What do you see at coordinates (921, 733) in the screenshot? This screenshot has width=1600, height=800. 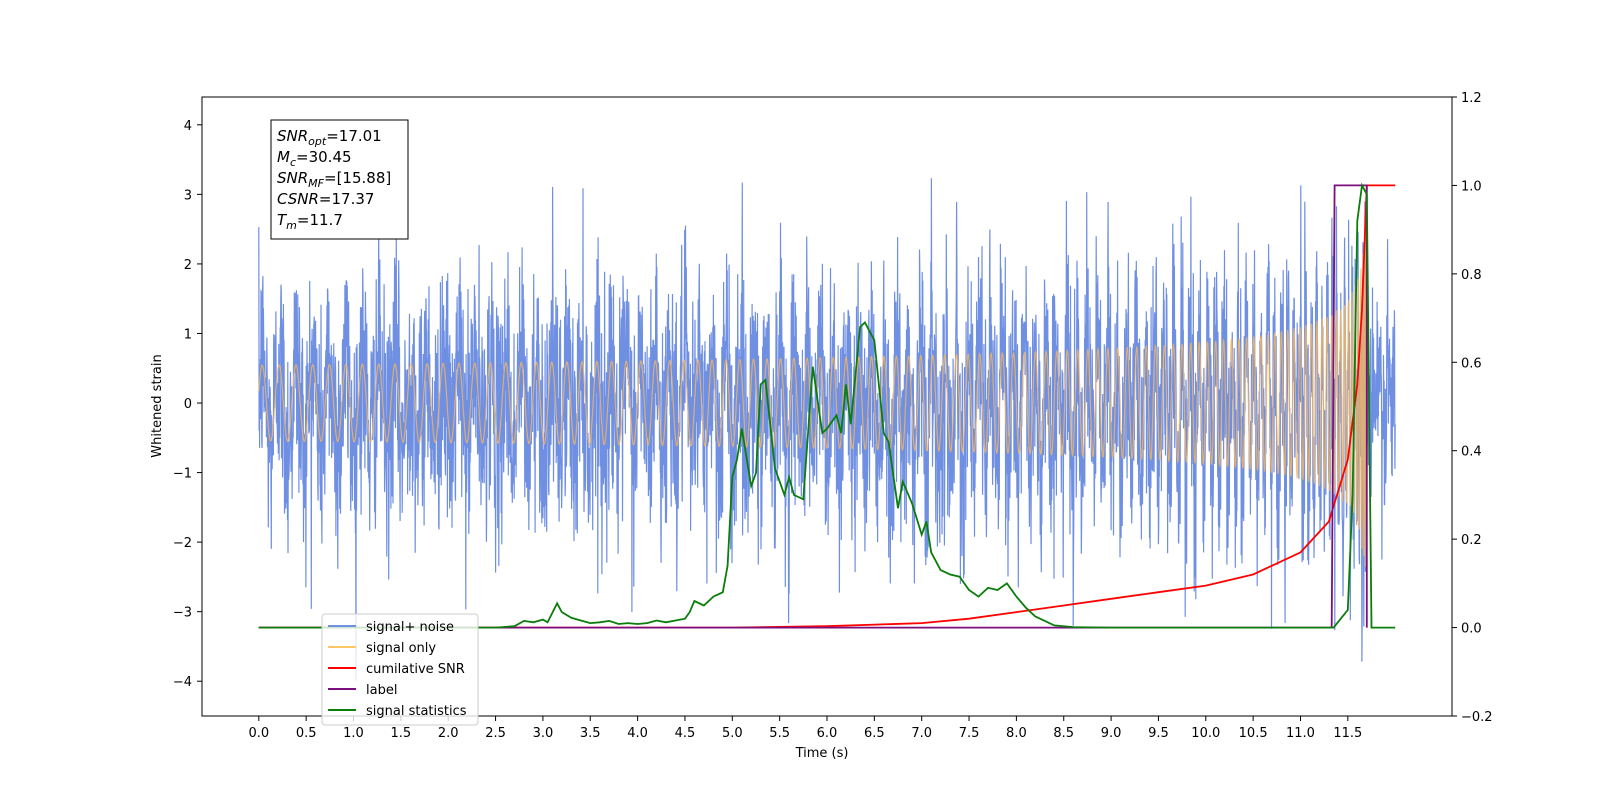 I see `x-tick-label: 7.0` at bounding box center [921, 733].